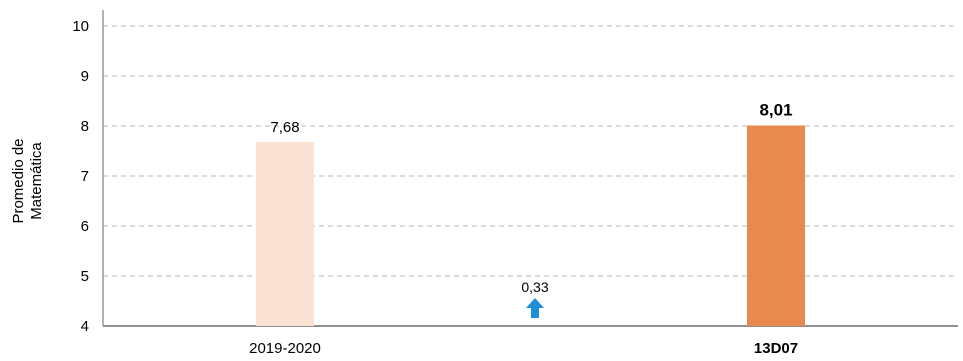 This screenshot has width=963, height=361. What do you see at coordinates (535, 308) in the screenshot?
I see `arrow-up-icon` at bounding box center [535, 308].